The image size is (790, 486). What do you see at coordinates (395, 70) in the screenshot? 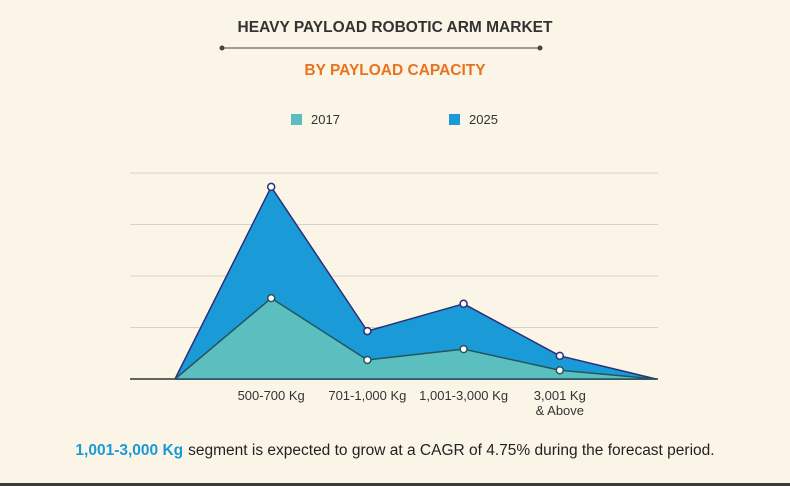
I see `chart-subtitle: BY PAYLOAD CAPACITY` at bounding box center [395, 70].